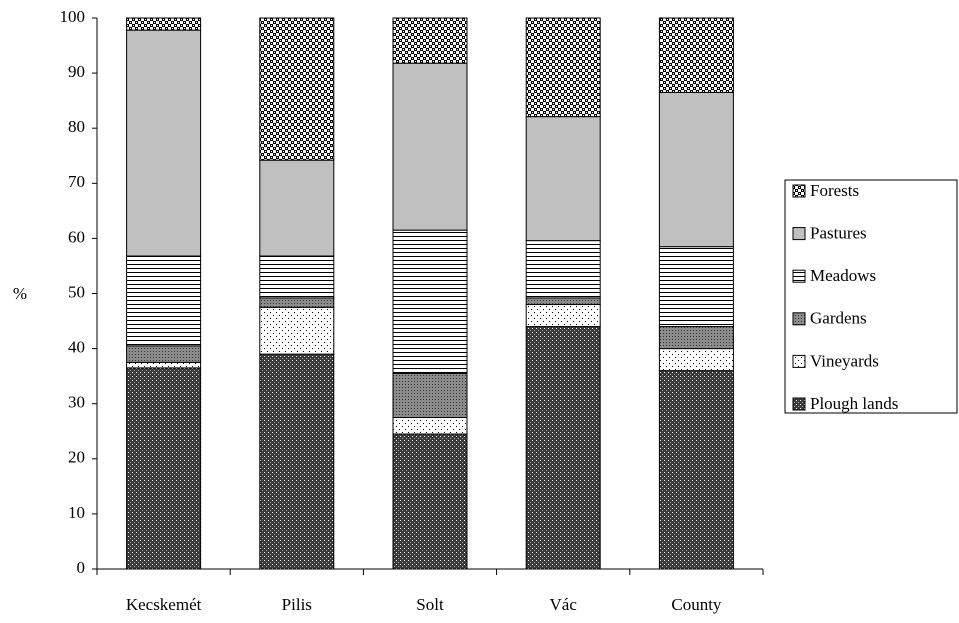 The image size is (959, 623). What do you see at coordinates (164, 604) in the screenshot?
I see `x-tick-label: Kecskemét` at bounding box center [164, 604].